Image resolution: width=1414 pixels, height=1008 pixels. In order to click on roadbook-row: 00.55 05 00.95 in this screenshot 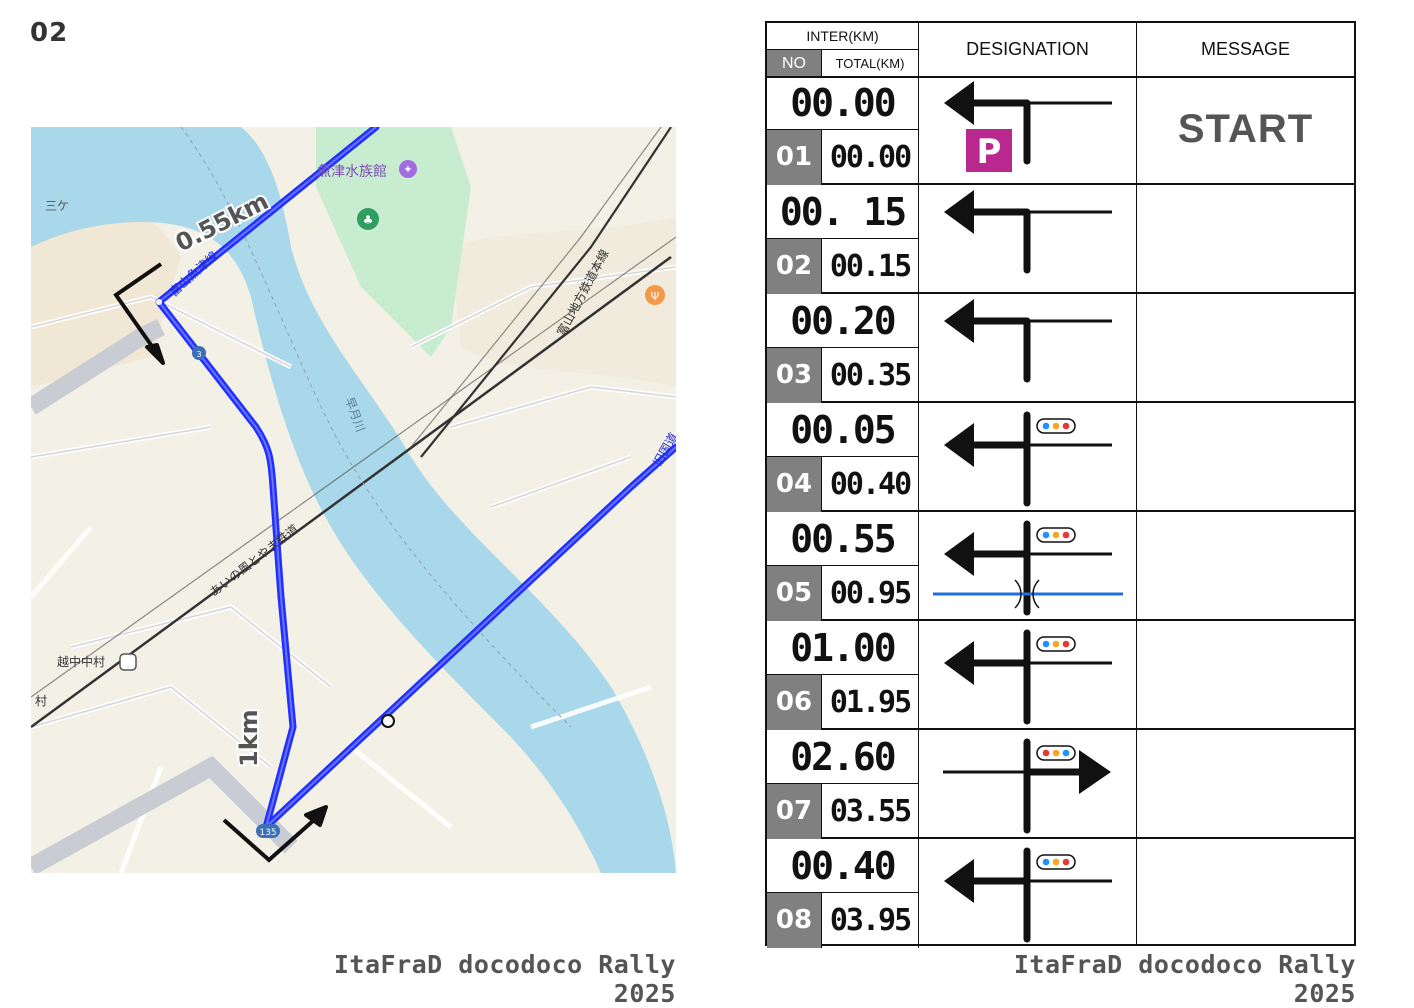, I will do `click(1060, 566)`.